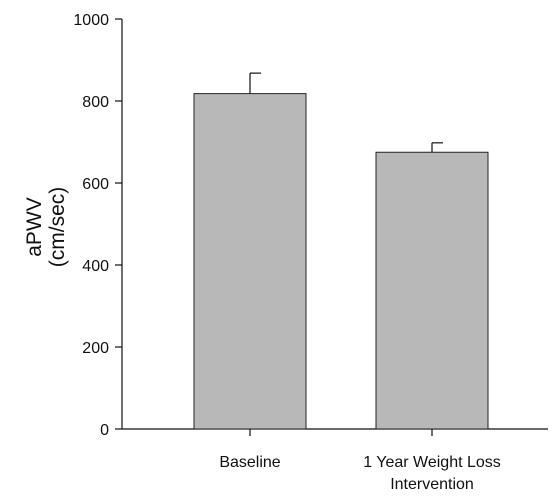 The image size is (552, 500). I want to click on y-axis-label-line-1: aPWV, so click(34, 227).